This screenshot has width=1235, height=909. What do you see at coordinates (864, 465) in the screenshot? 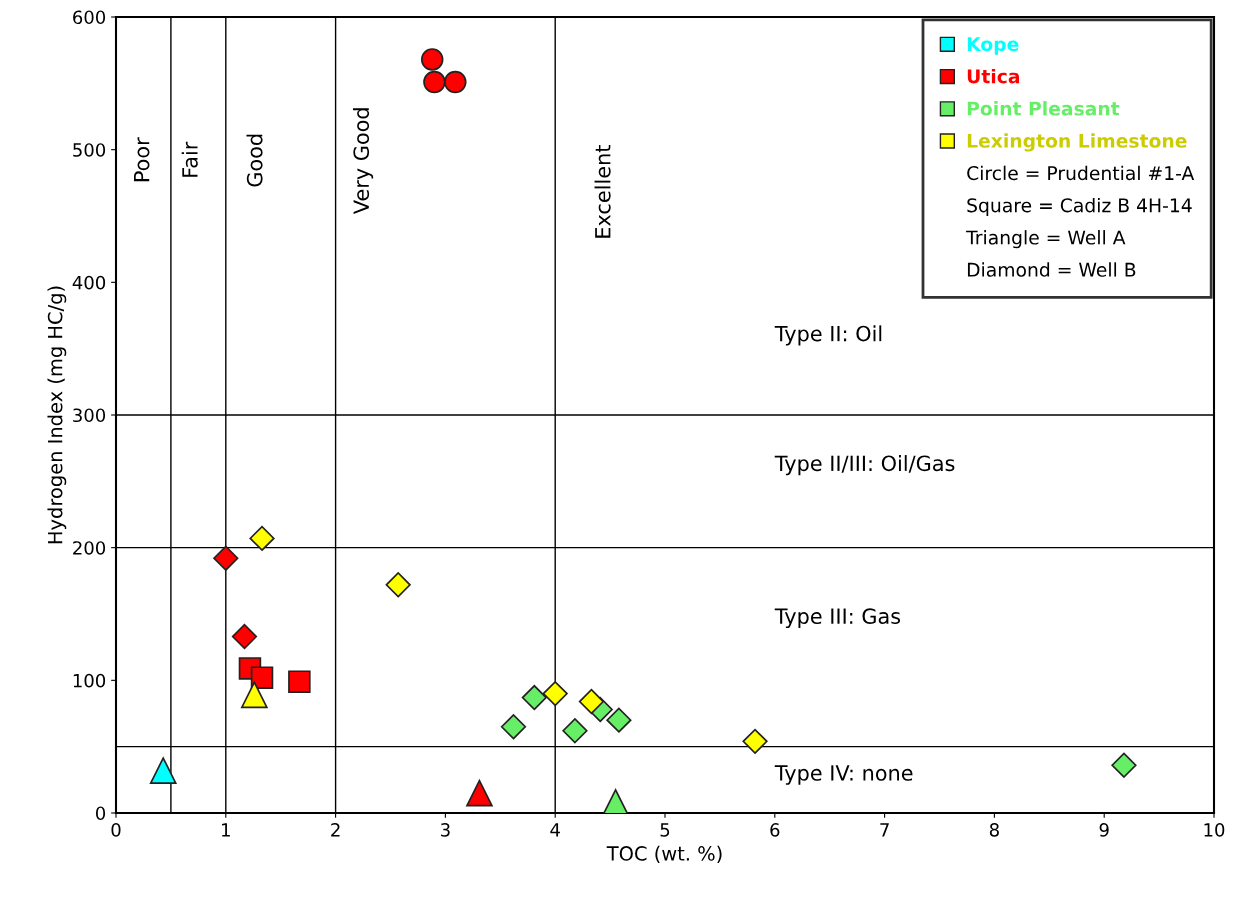
I see `annotation: Type II/III: Oil/Gas` at bounding box center [864, 465].